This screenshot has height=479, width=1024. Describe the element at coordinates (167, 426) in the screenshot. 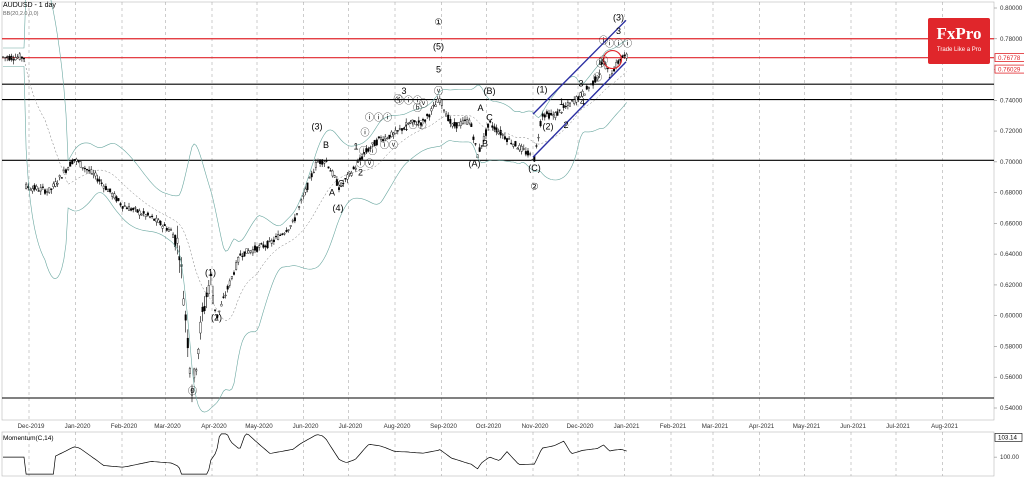

I see `x-tick-label: Mar-2020` at that location.